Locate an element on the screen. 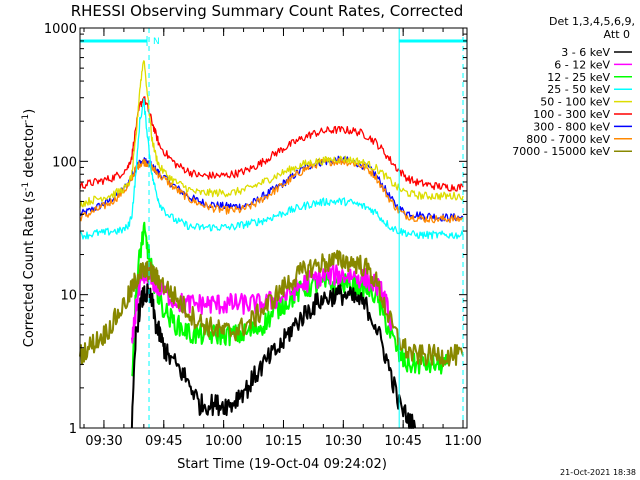 The image size is (640, 480). legend-label-4: 50 - 100 keV is located at coordinates (575, 102).